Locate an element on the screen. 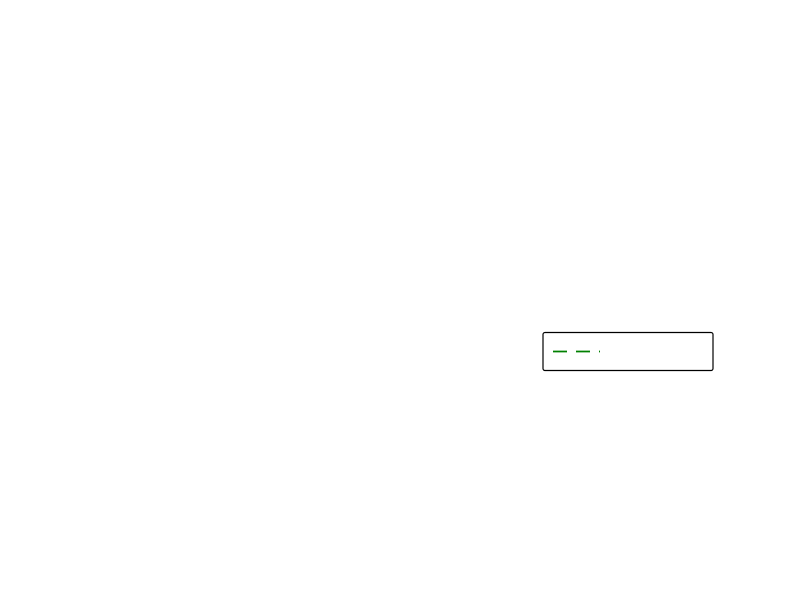 Image resolution: width=800 pixels, height=600 pixels. legend-frame is located at coordinates (628, 351).